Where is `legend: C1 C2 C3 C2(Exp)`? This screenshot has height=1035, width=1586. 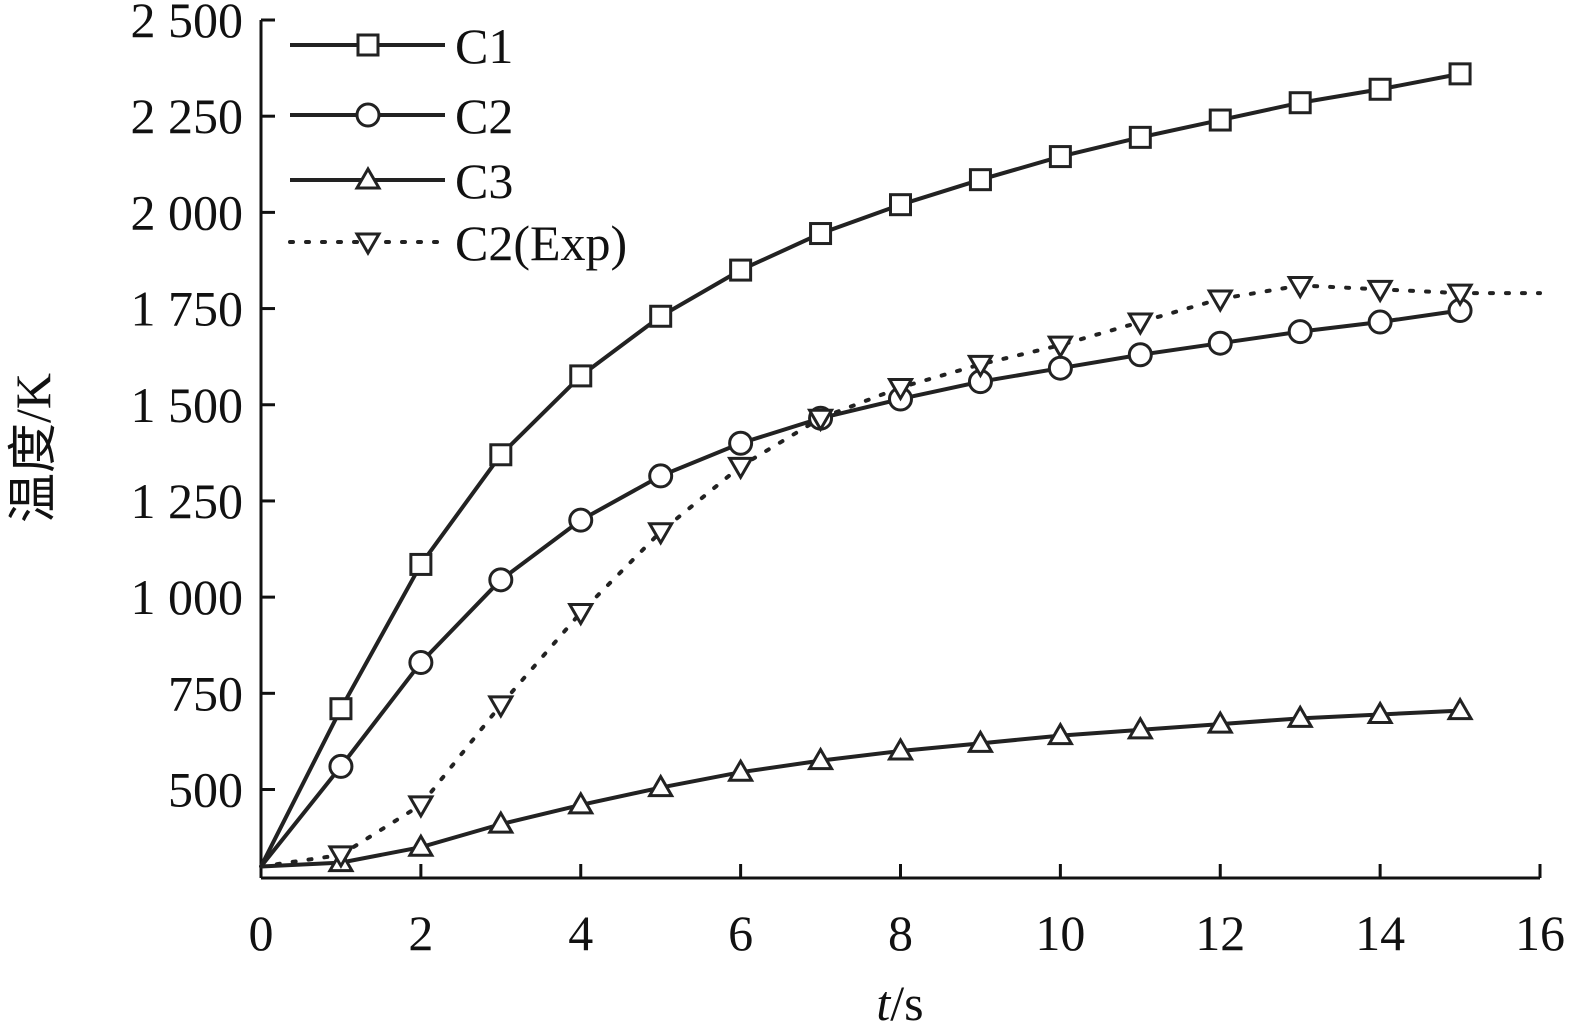
legend: C1 C2 C3 C2(Exp) is located at coordinates (457, 144).